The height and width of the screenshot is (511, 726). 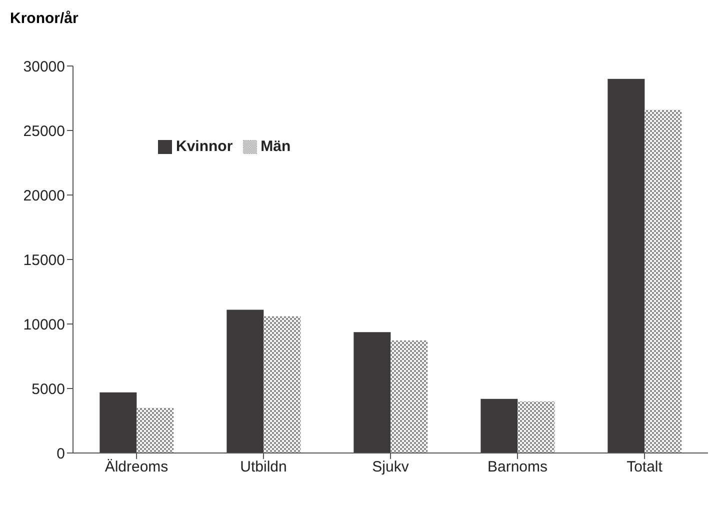 I want to click on x-tick-label: Äldreoms, so click(x=136, y=467).